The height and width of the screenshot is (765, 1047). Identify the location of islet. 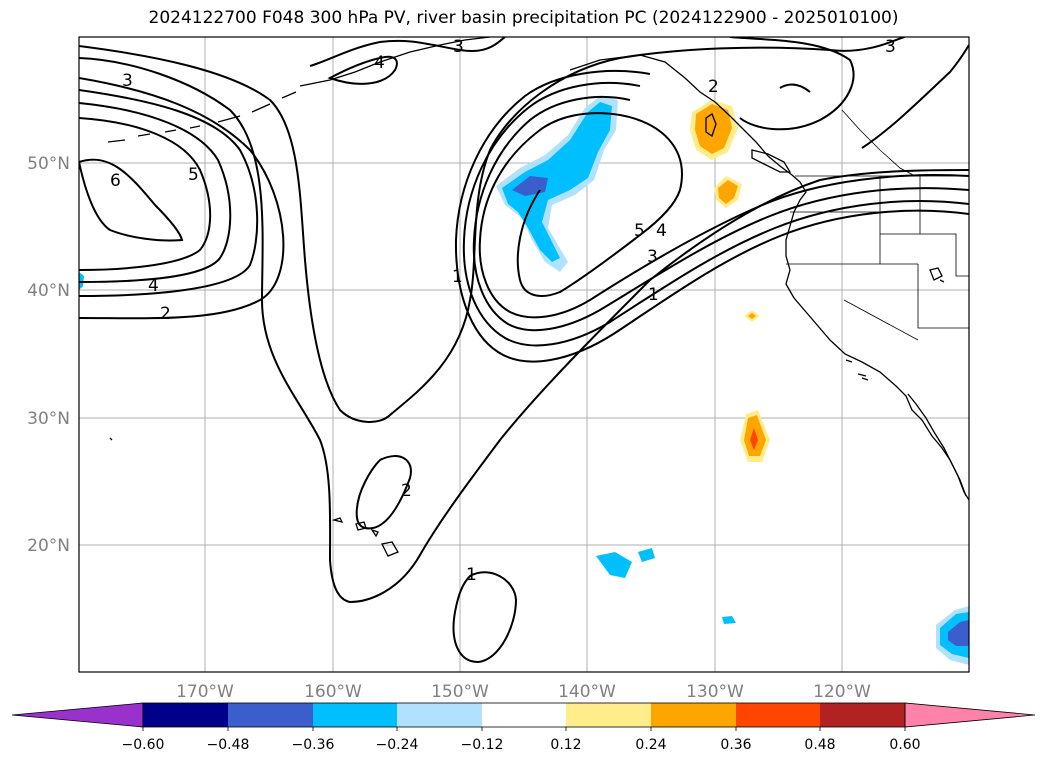
(111, 439).